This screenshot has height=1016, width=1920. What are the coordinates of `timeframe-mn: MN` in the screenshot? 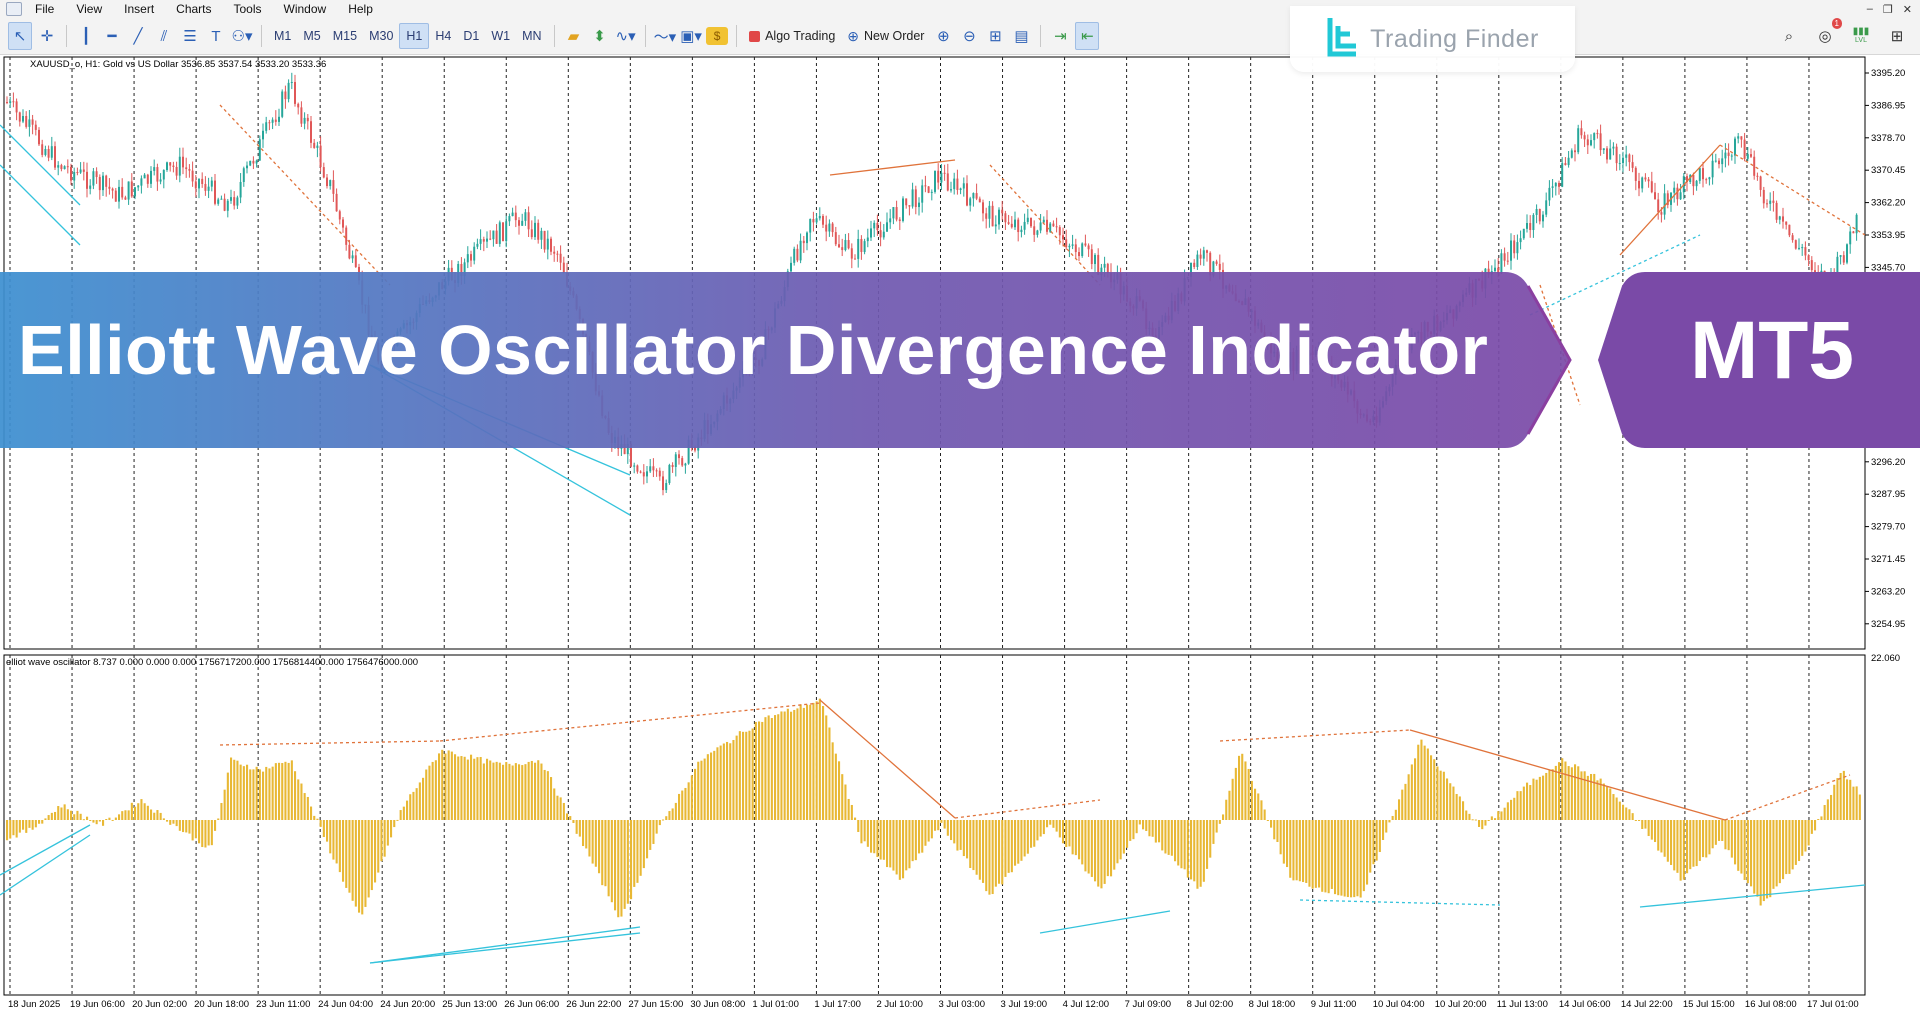 It's located at (532, 36).